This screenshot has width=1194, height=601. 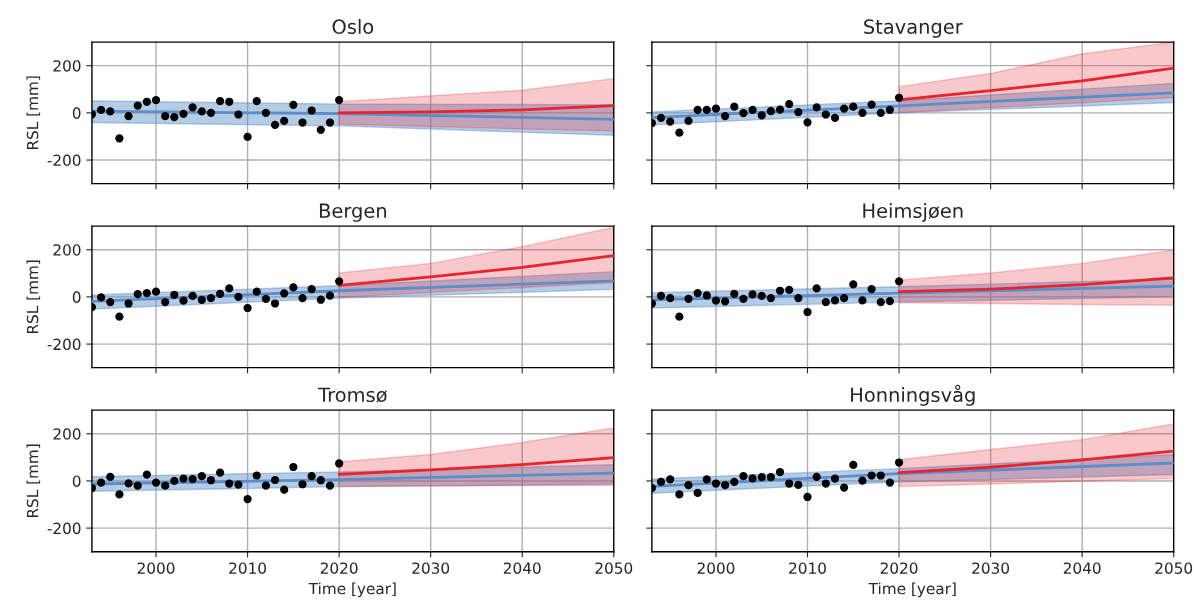 I want to click on chart-title: Stavanger, so click(x=913, y=28).